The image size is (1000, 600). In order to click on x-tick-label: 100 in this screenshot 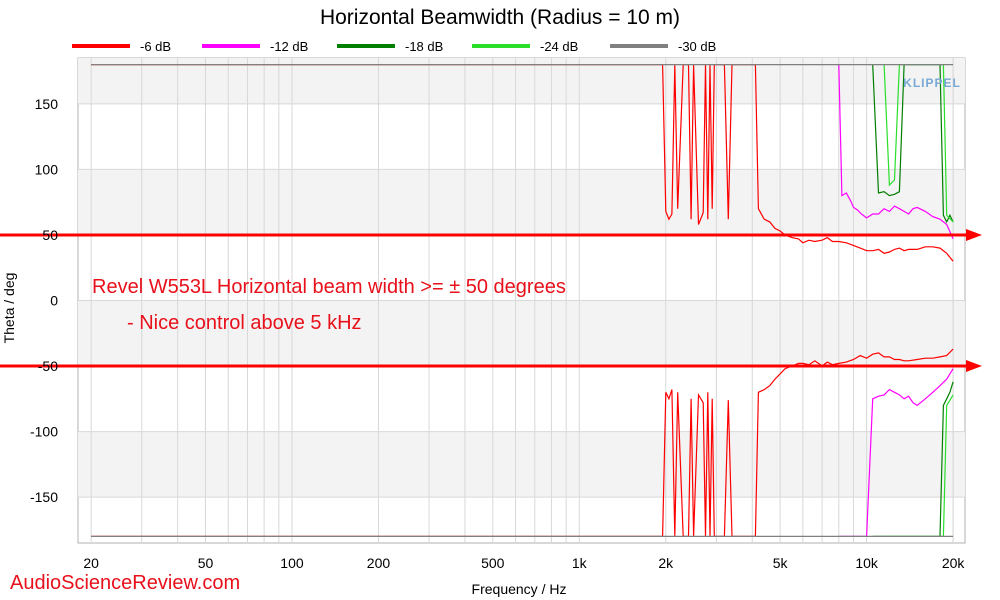, I will do `click(292, 563)`.